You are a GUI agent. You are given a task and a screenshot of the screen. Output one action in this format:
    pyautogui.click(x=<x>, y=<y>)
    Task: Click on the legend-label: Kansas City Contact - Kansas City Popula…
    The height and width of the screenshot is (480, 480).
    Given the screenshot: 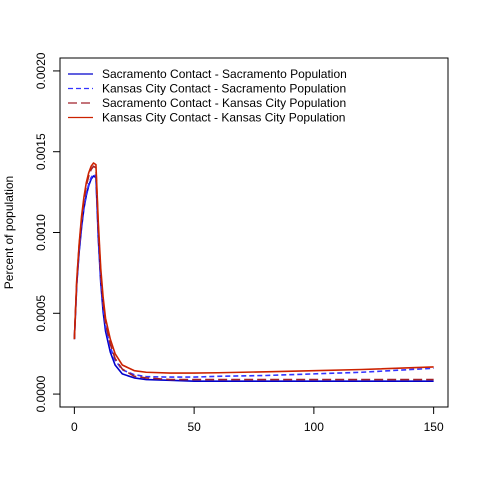 What is the action you would take?
    pyautogui.click(x=223, y=118)
    